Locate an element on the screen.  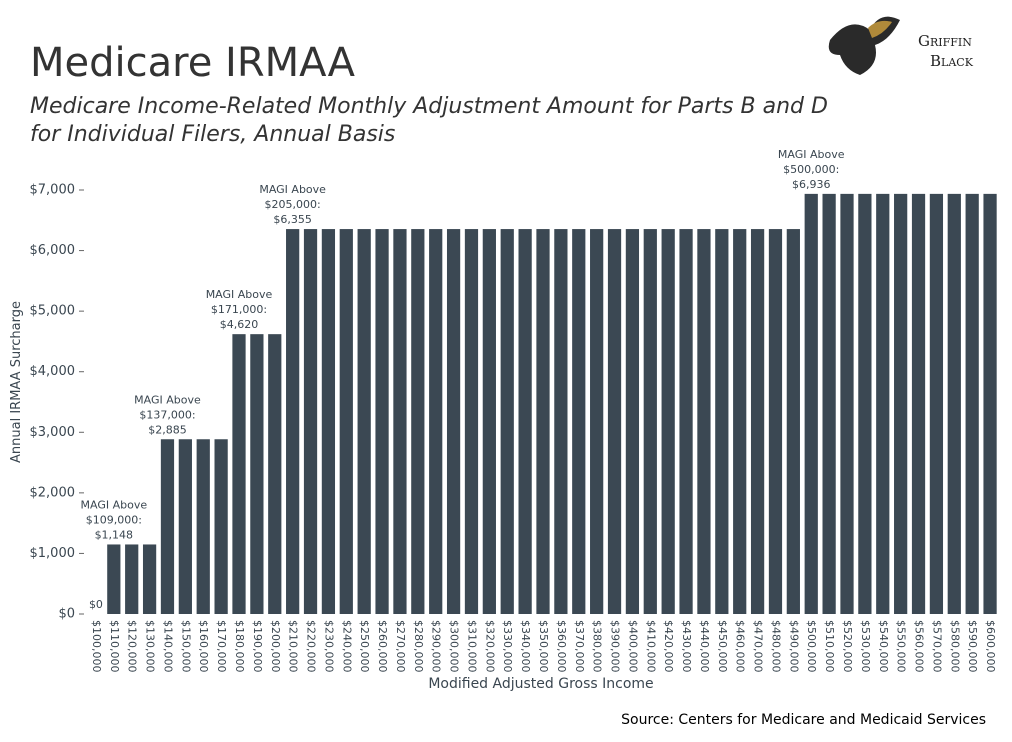
x-tick-label: $310,000 is located at coordinates (471, 646).